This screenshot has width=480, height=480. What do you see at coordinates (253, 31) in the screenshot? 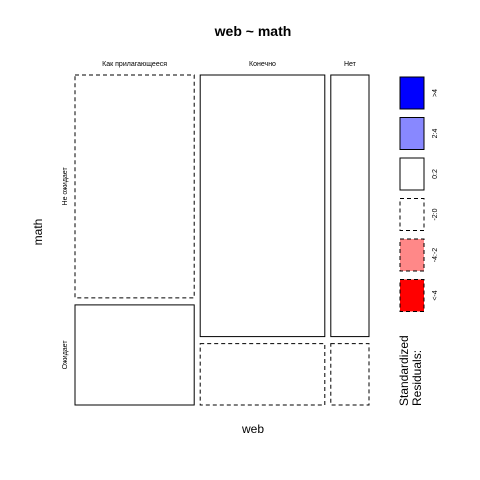
I see `chart-title: web ~ math` at bounding box center [253, 31].